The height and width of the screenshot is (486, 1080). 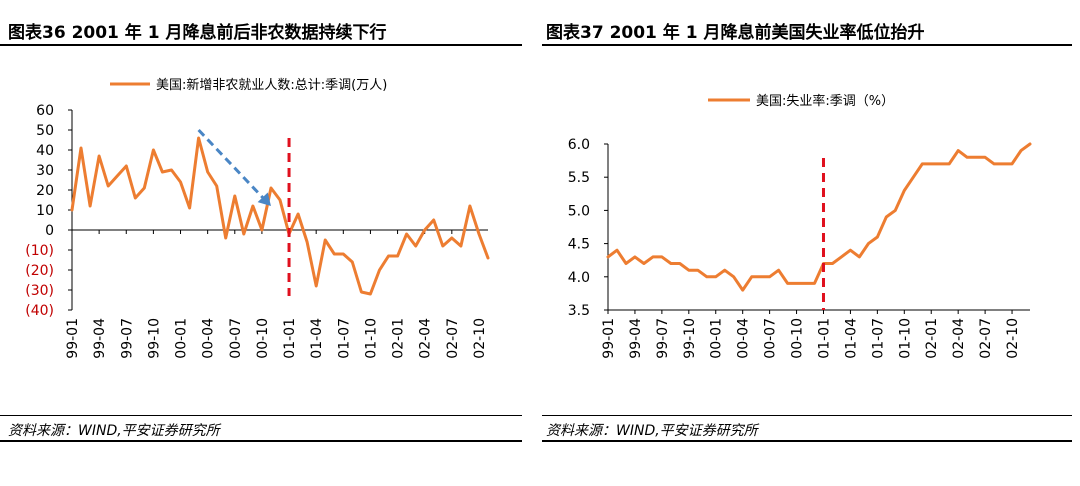 I want to click on series-line, so click(x=819, y=217).